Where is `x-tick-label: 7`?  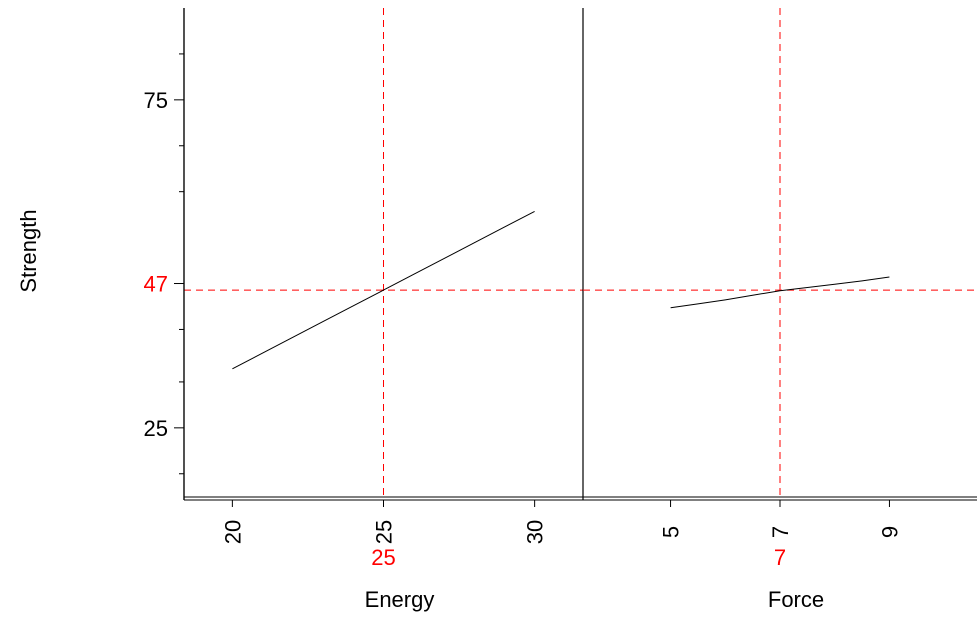
x-tick-label: 7 is located at coordinates (780, 532).